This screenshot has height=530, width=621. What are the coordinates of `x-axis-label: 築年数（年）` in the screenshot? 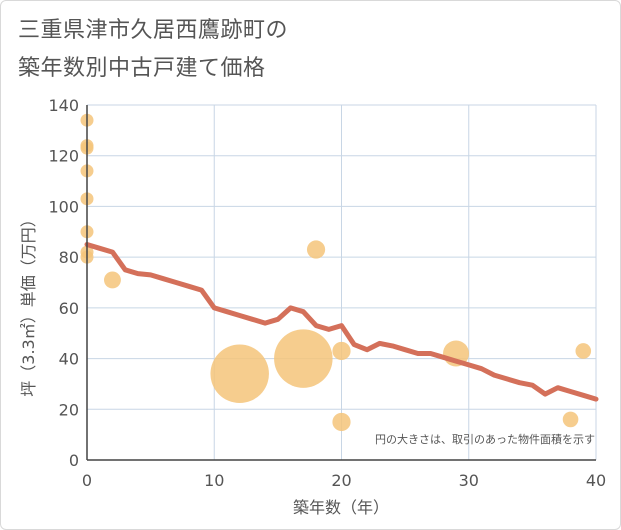 It's located at (341, 507).